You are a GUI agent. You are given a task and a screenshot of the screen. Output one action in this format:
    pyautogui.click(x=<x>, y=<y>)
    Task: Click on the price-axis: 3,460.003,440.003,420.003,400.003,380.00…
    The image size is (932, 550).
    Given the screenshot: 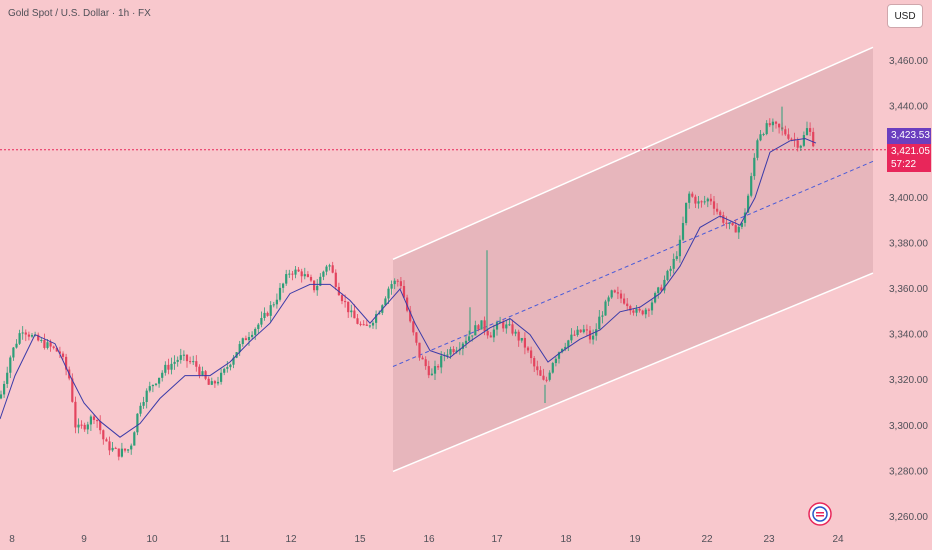 What is the action you would take?
    pyautogui.click(x=908, y=289)
    